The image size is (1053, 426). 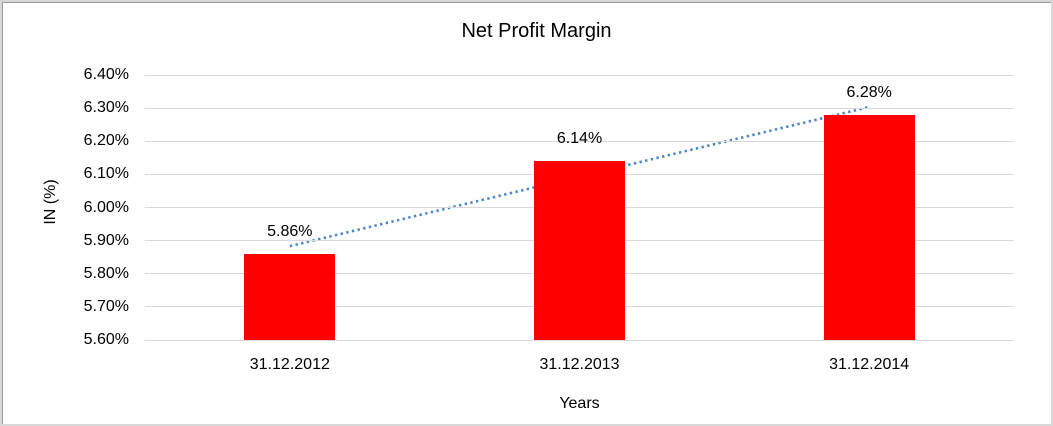 I want to click on y-tick-label: 6.30%, so click(x=106, y=108).